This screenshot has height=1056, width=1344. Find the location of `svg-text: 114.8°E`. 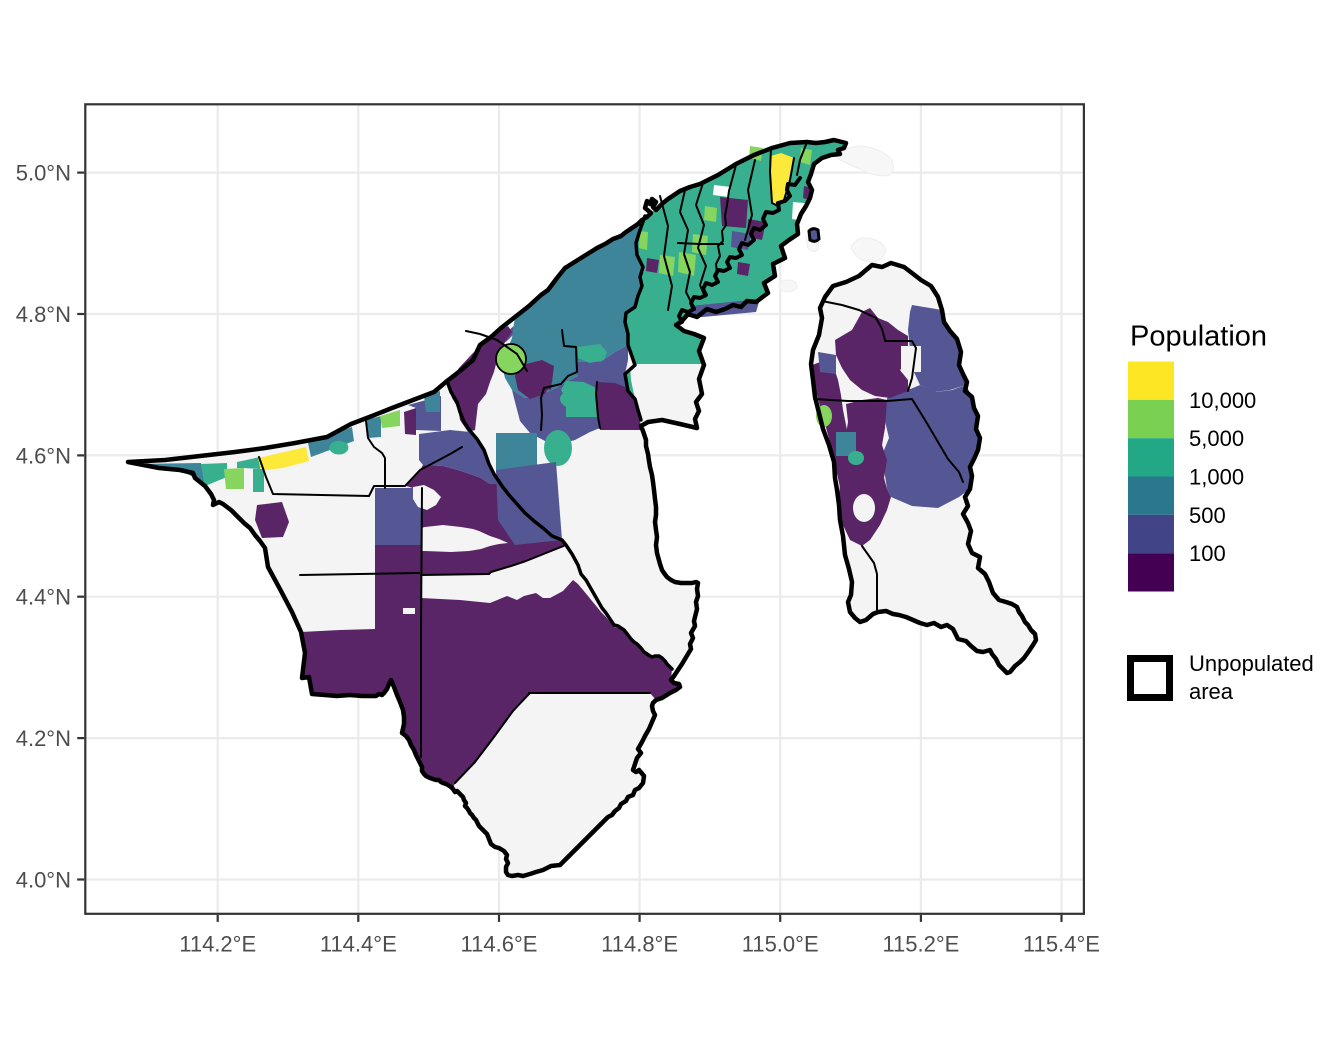

svg-text: 114.8°E is located at coordinates (639, 944).